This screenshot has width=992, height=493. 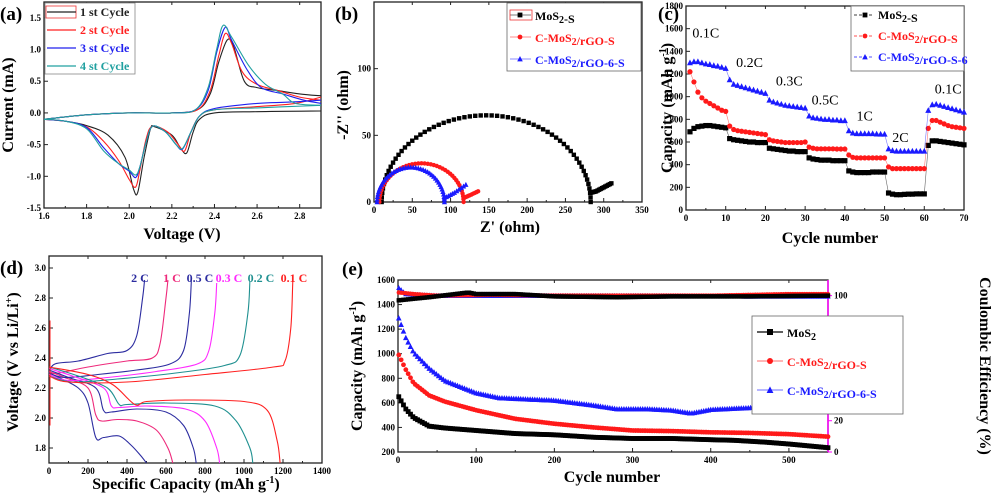 What do you see at coordinates (386, 354) in the screenshot?
I see `y-tick-label: 1000` at bounding box center [386, 354].